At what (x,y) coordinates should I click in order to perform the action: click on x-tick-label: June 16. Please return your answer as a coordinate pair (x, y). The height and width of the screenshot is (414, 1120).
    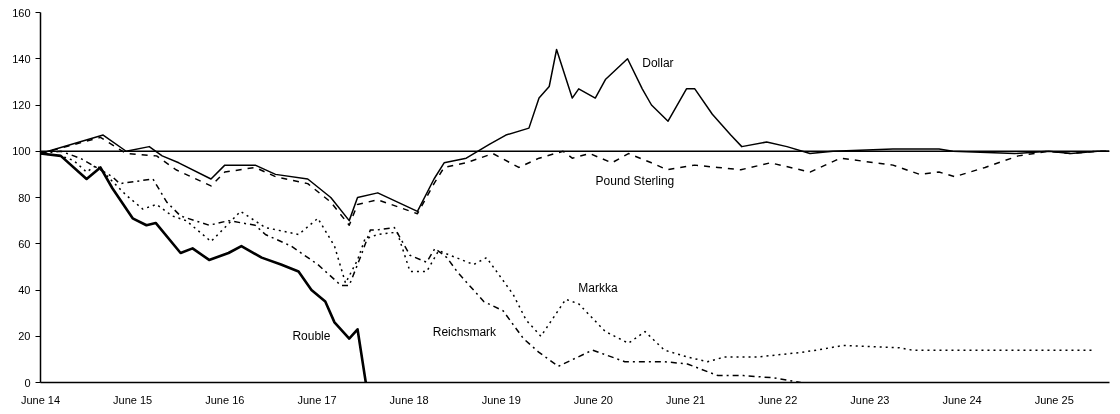
    Looking at the image, I should click on (225, 399).